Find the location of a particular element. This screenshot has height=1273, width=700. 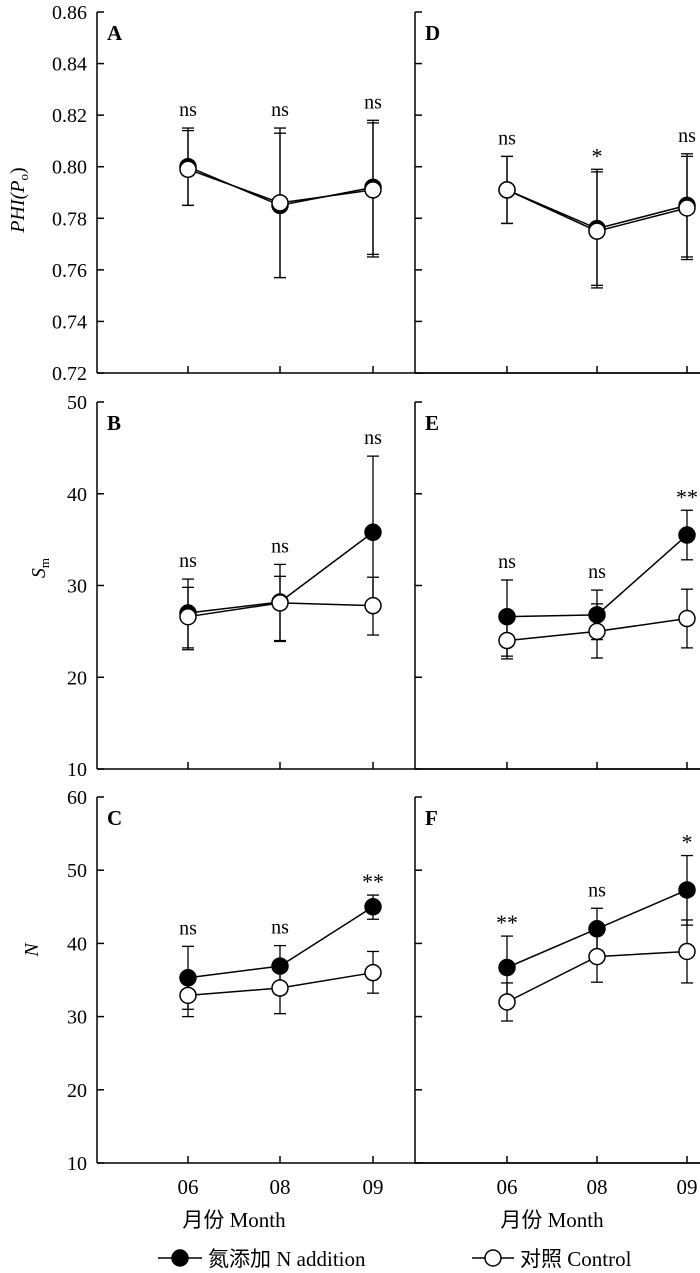

y-tick-label: 0.82 is located at coordinates (69, 116).